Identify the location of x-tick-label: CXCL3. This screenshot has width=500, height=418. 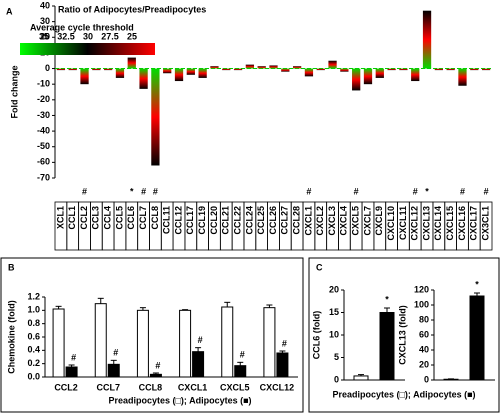
(332, 221).